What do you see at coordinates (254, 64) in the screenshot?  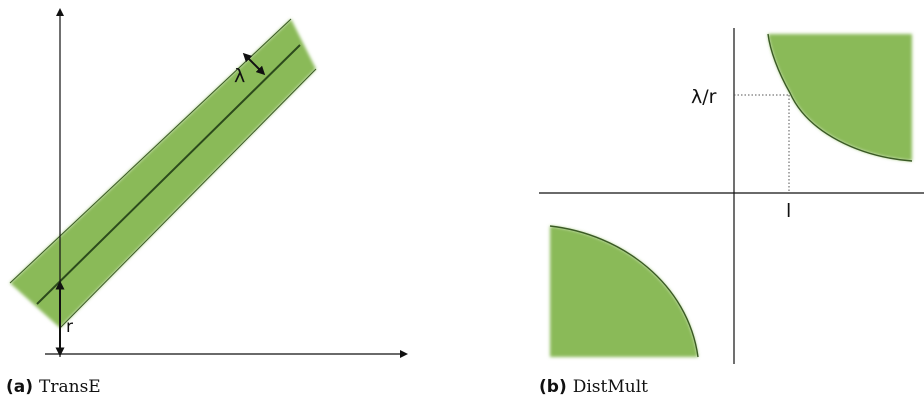 I see `margin-arrow` at bounding box center [254, 64].